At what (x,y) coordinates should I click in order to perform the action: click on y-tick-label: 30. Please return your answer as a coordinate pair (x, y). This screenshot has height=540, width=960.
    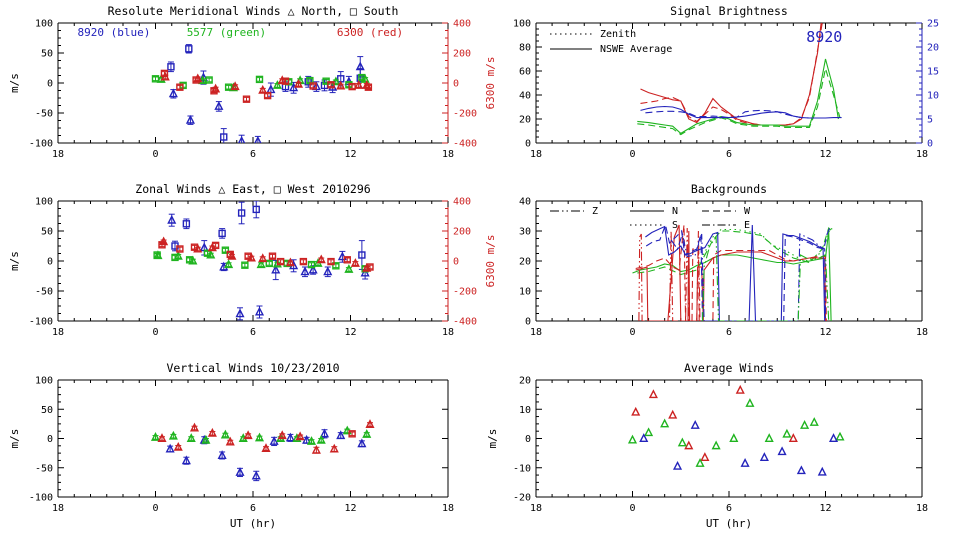
    Looking at the image, I should click on (525, 232).